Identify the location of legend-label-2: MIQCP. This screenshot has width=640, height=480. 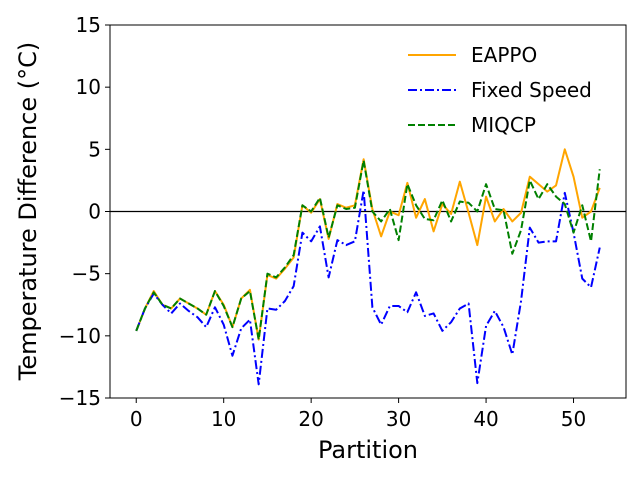
(503, 125).